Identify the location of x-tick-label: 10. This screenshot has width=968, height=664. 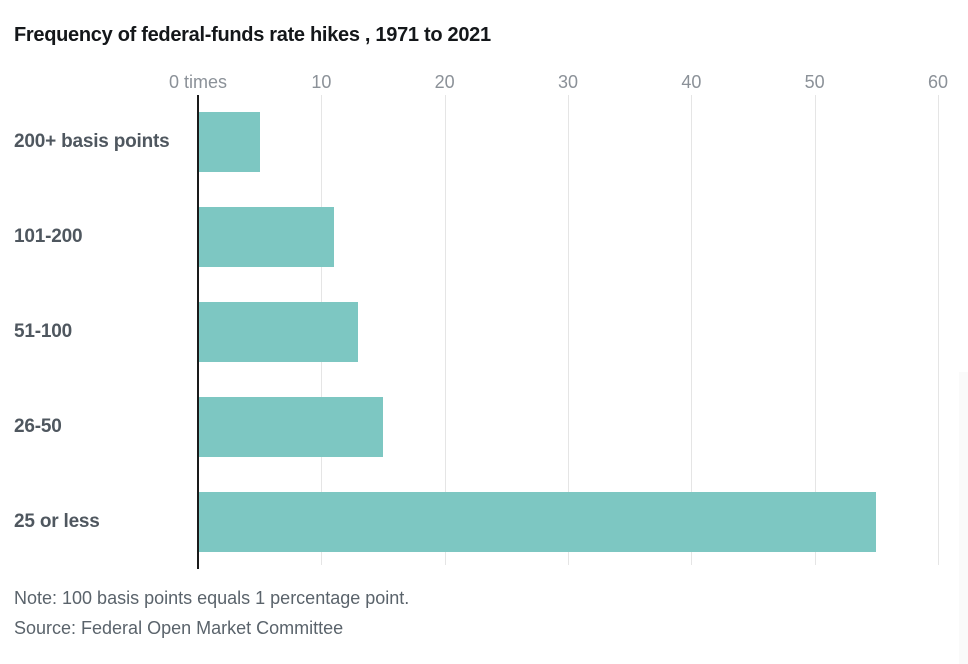
(321, 82).